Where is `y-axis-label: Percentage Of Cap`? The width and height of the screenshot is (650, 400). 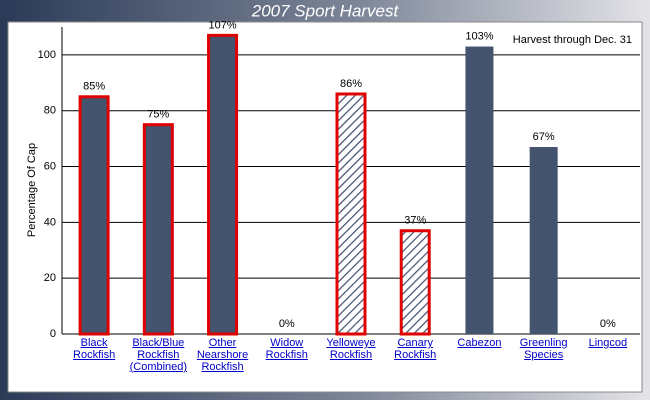
y-axis-label: Percentage Of Cap is located at coordinates (32, 190).